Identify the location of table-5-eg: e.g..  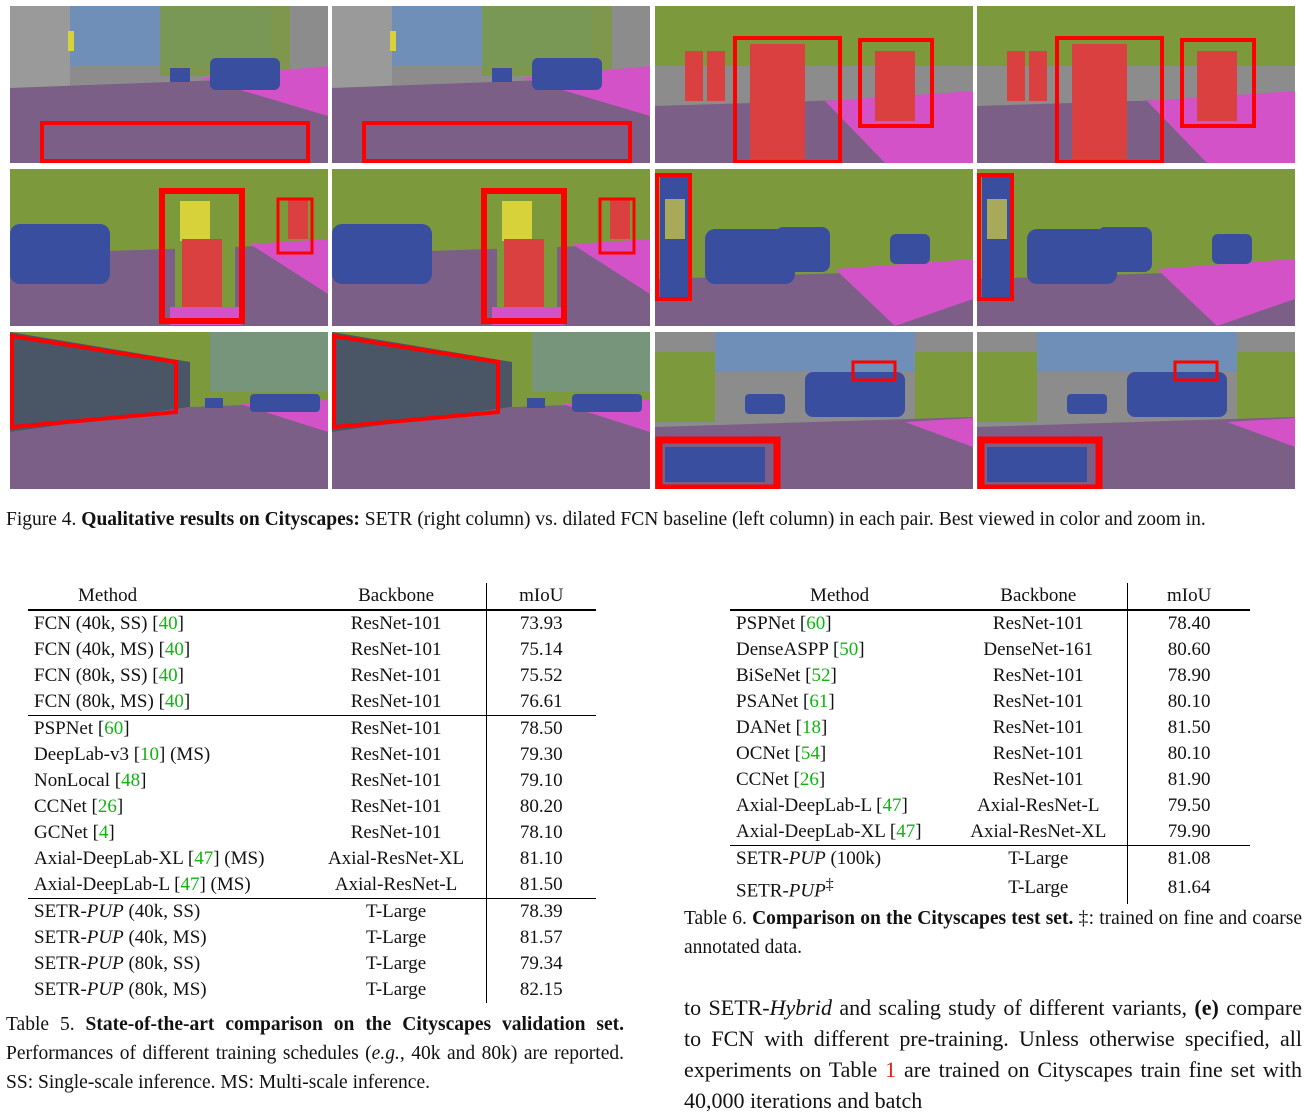
(385, 1053).